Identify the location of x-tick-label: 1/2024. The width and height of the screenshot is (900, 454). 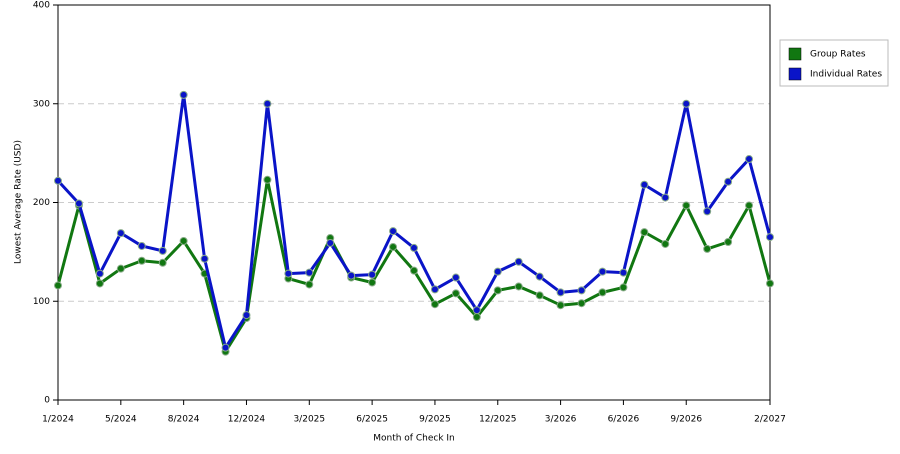
(58, 420).